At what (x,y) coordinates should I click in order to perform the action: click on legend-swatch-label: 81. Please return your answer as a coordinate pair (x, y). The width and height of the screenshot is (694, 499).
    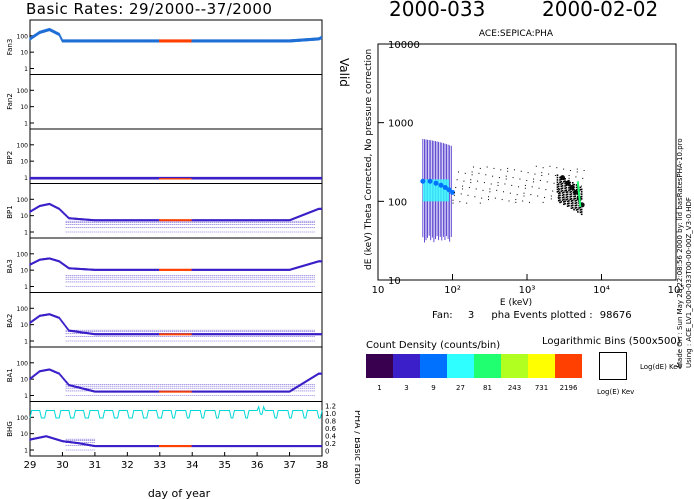
    Looking at the image, I should click on (487, 388).